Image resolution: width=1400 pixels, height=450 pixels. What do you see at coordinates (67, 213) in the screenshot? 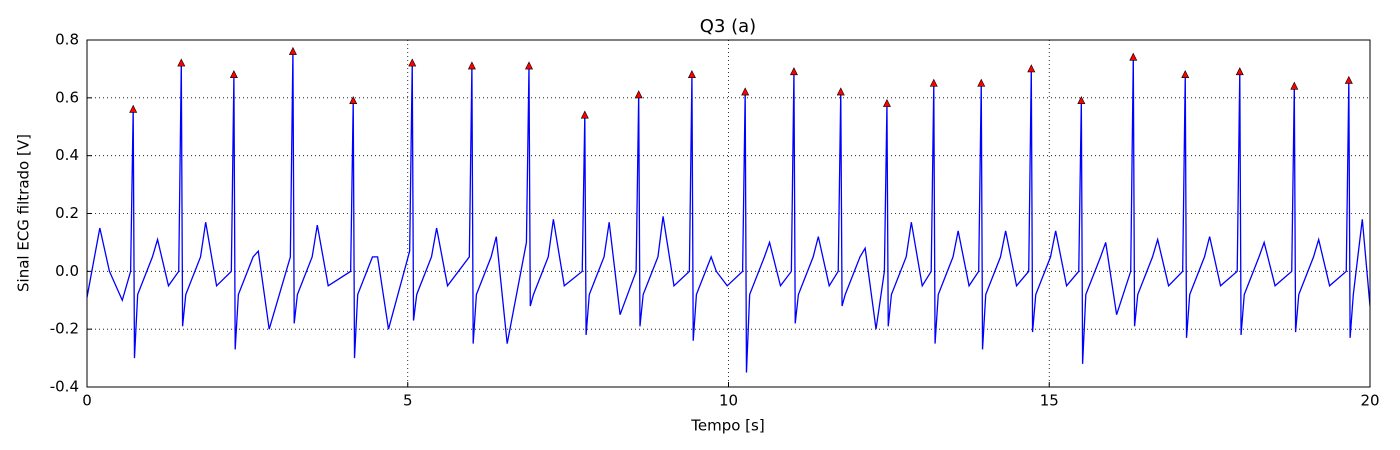
I see `y-tick-label: 0.2` at bounding box center [67, 213].